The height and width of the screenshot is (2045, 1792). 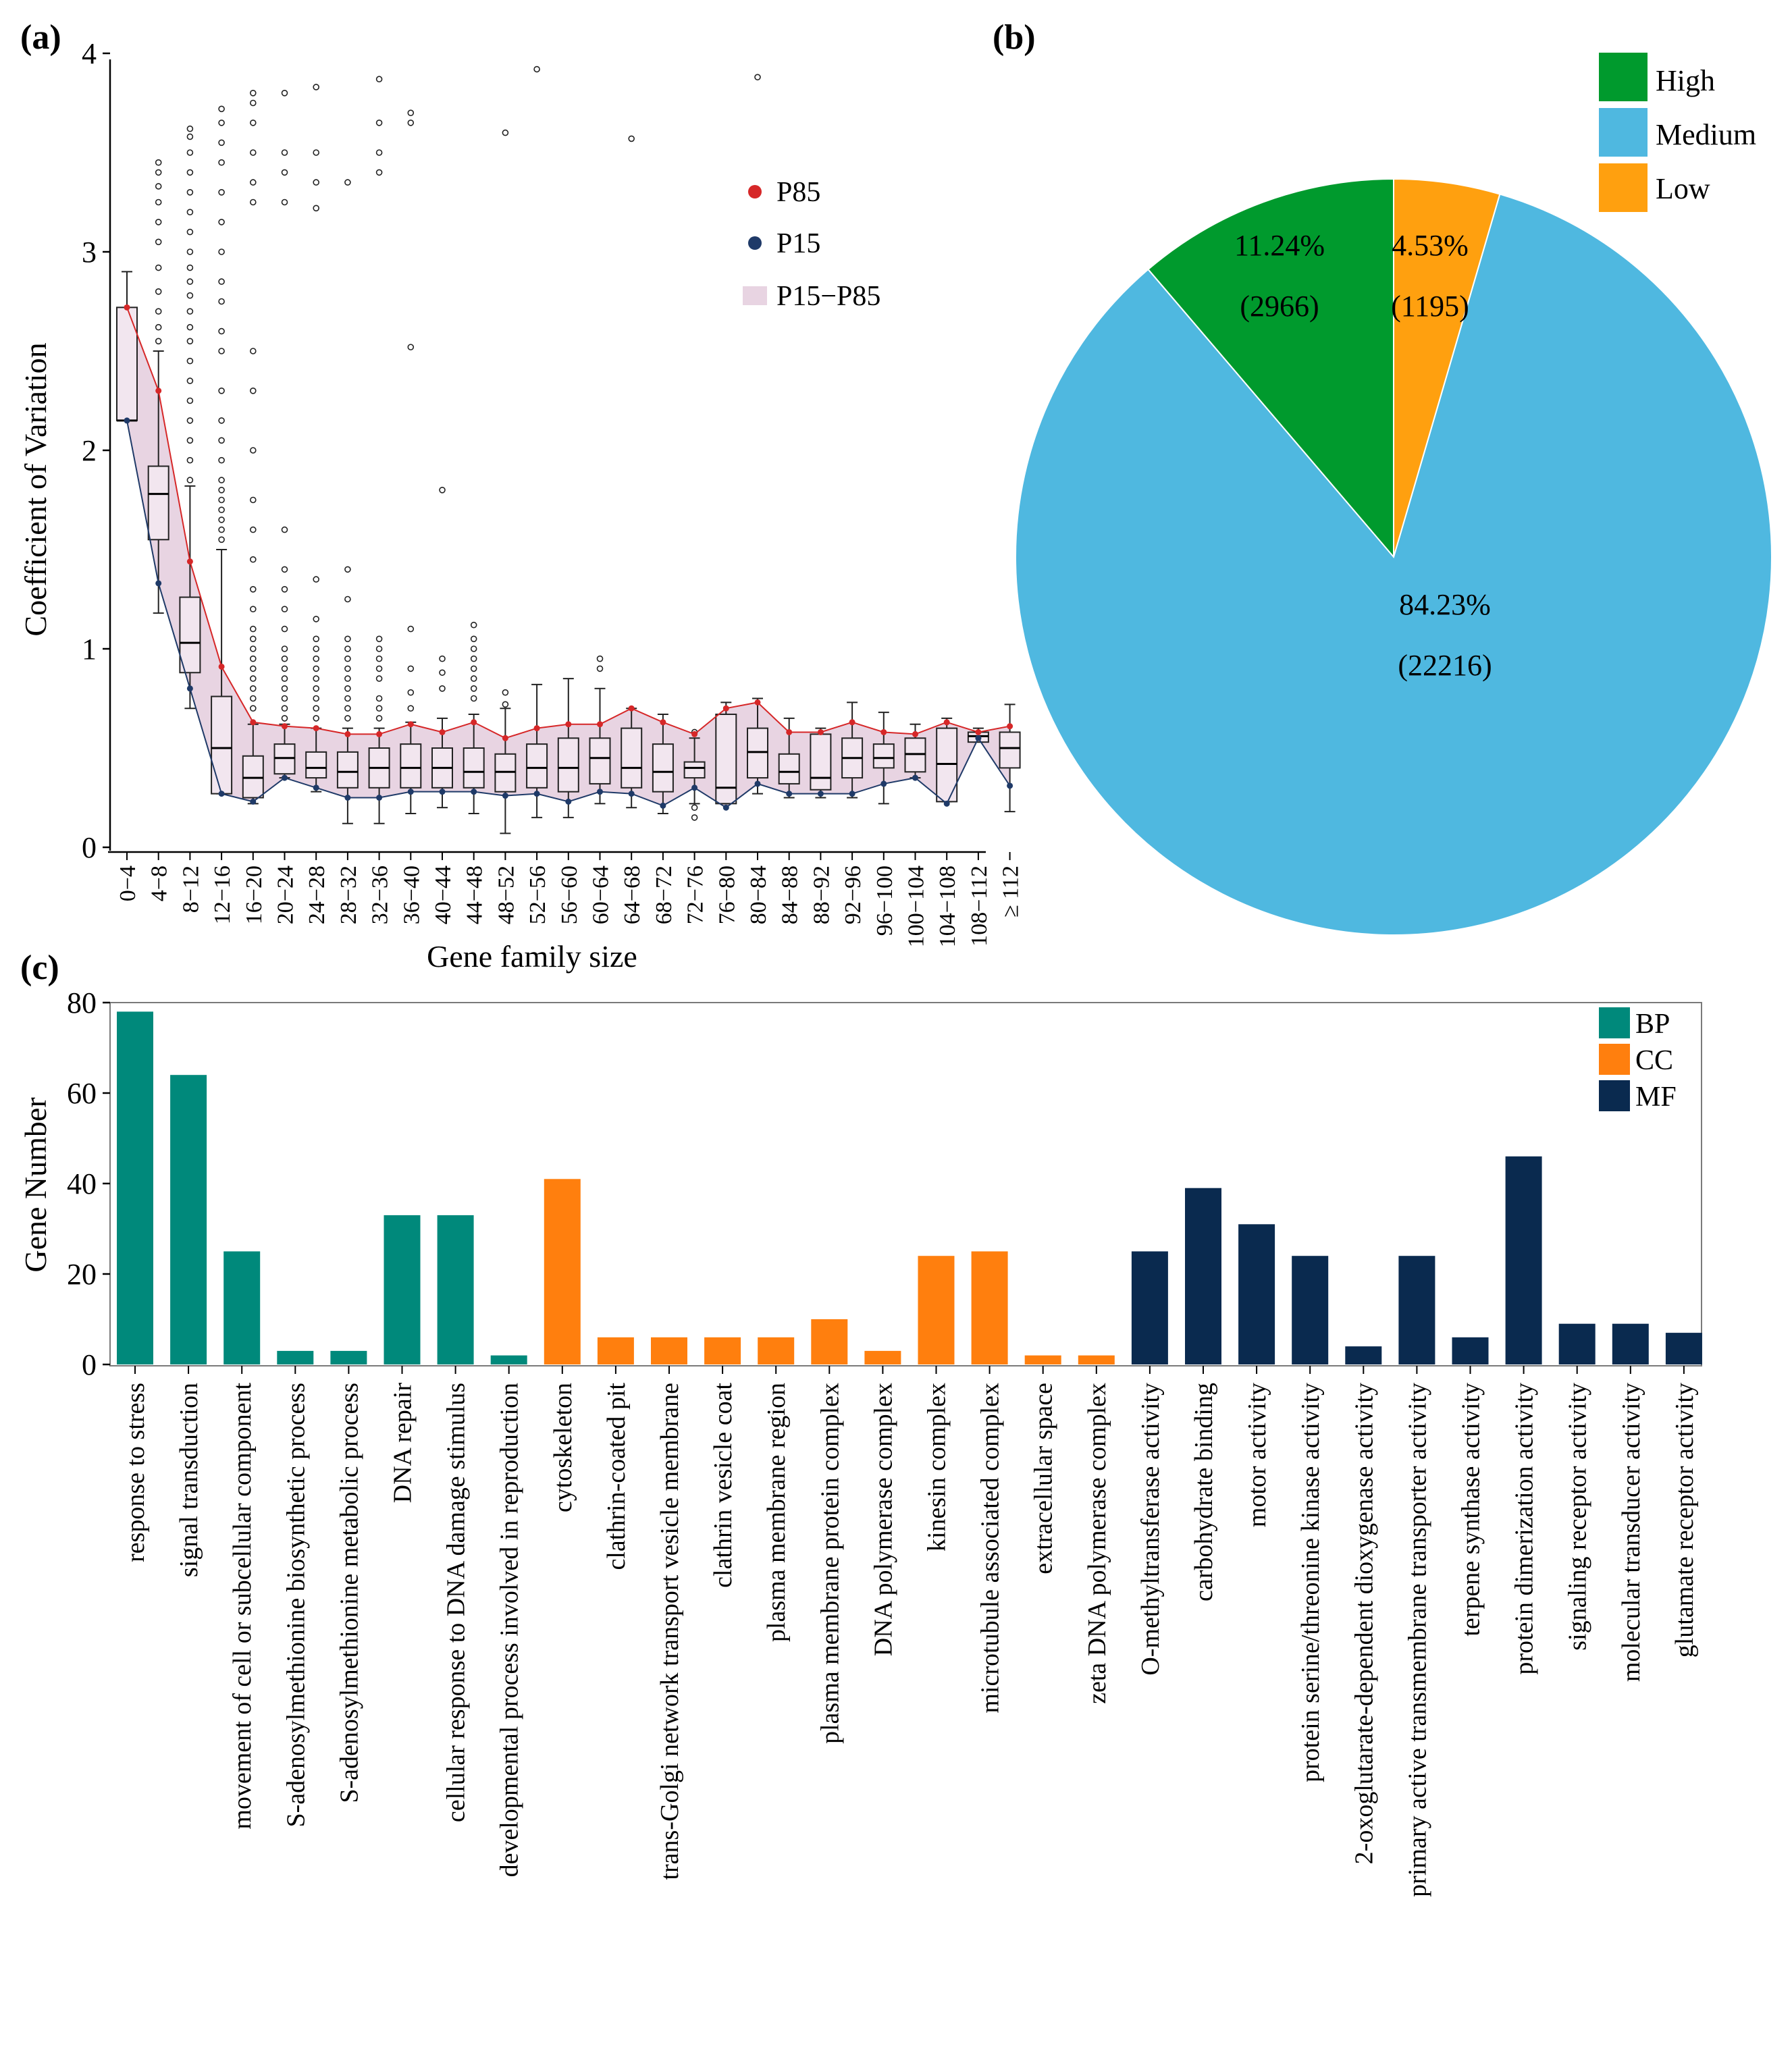 What do you see at coordinates (532, 956) in the screenshot?
I see `boxplot-x-axis-label: Gene family size` at bounding box center [532, 956].